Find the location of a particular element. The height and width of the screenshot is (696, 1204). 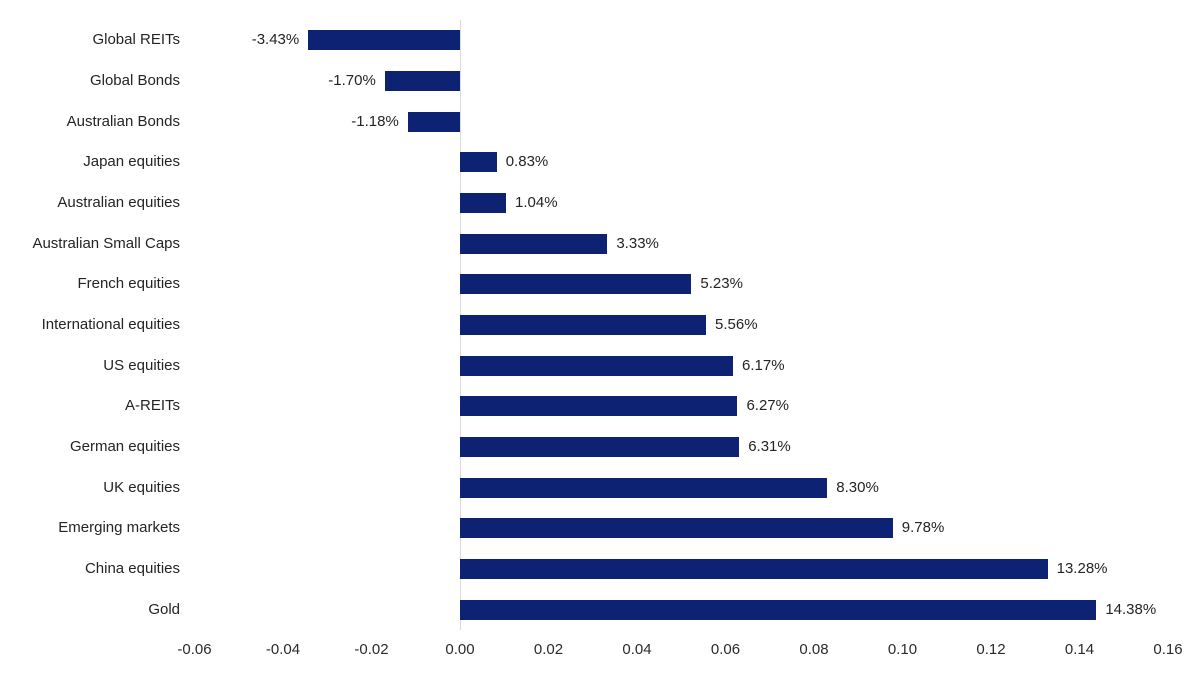

x-tick-label: 0.02 is located at coordinates (548, 649).